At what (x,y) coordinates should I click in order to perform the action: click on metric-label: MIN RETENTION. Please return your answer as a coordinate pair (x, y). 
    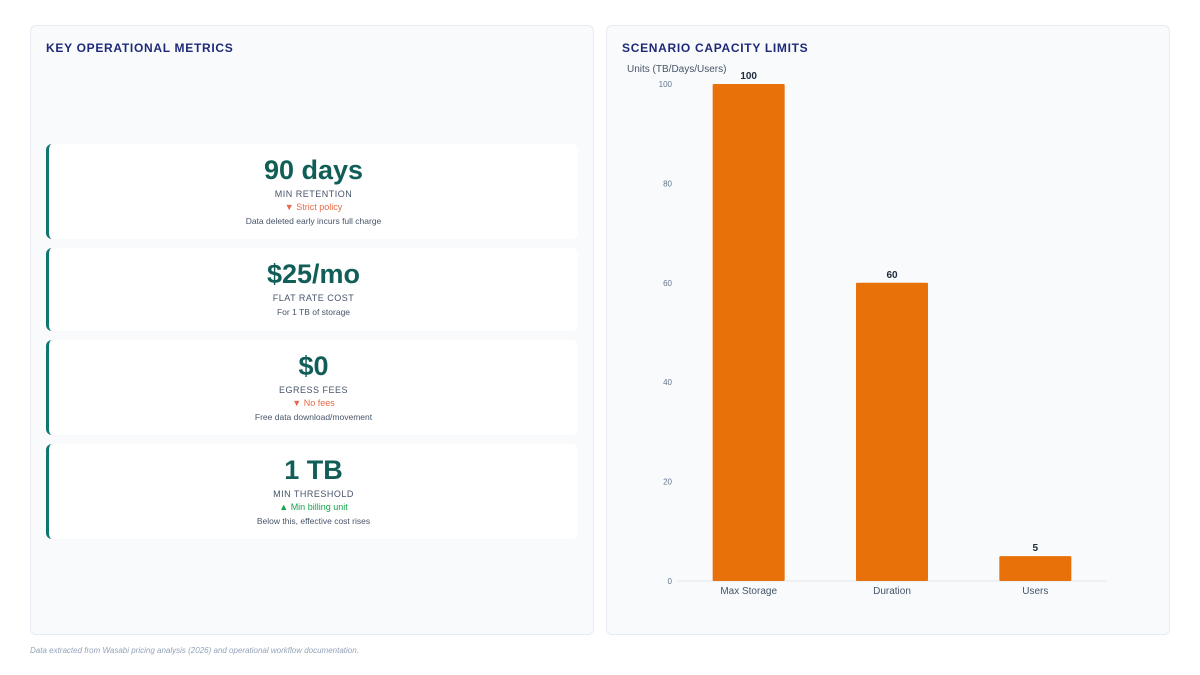
    Looking at the image, I should click on (313, 194).